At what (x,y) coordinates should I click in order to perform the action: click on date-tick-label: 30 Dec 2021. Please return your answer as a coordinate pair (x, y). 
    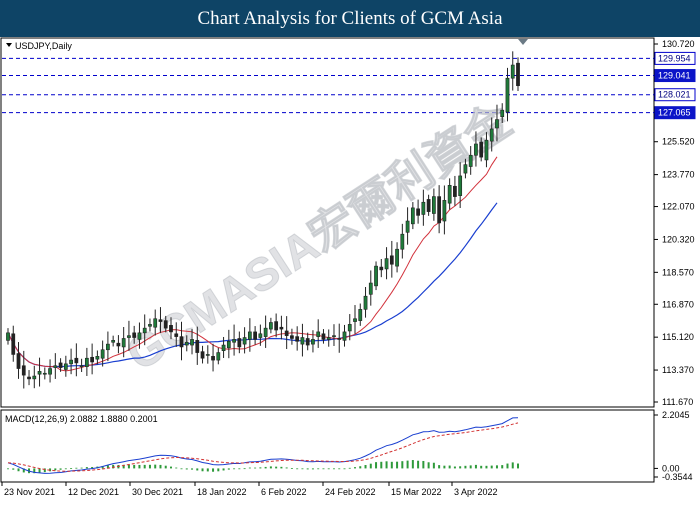
    Looking at the image, I should click on (157, 492).